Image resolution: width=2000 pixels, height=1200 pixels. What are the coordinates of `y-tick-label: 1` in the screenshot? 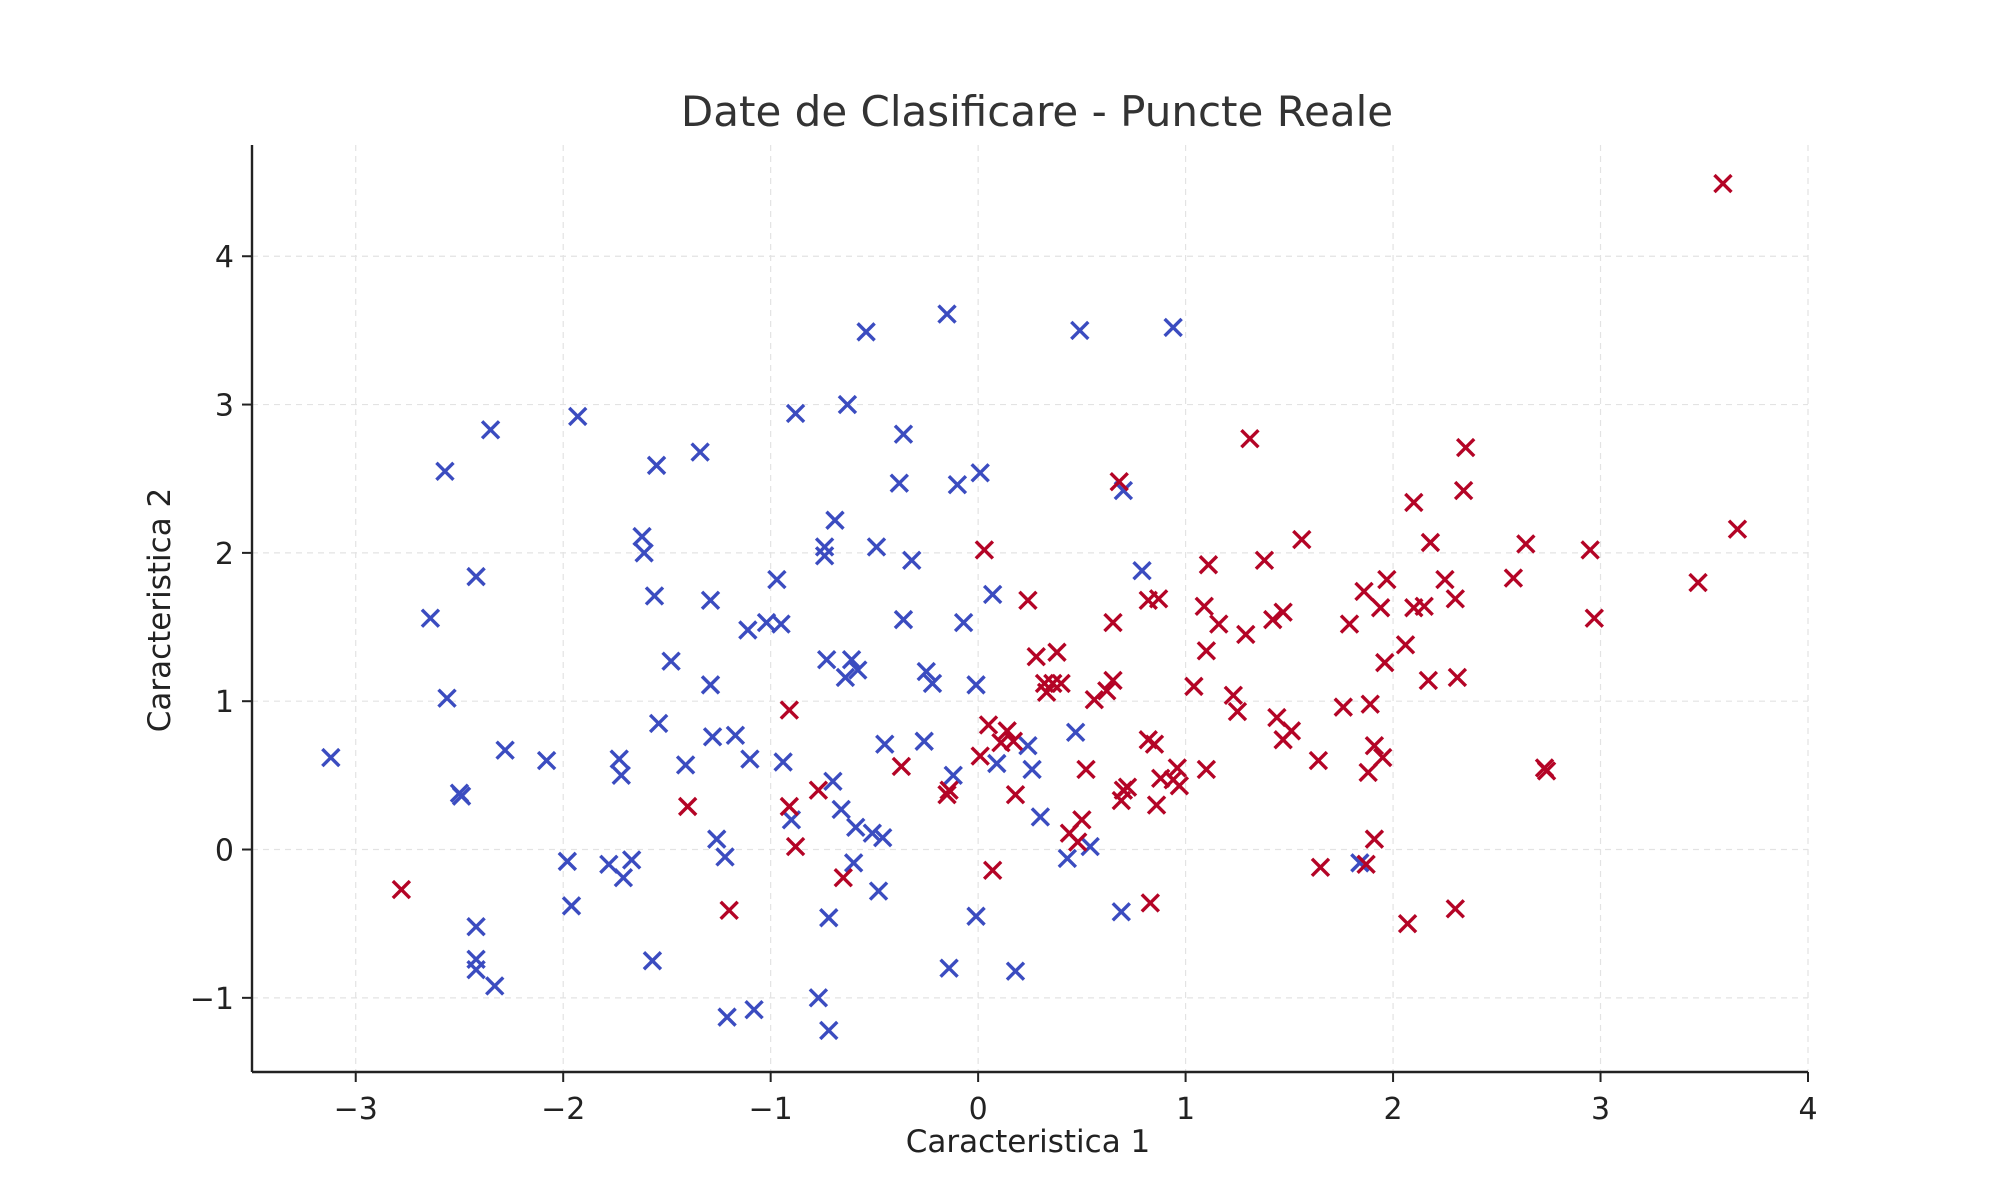 It's located at (224, 702).